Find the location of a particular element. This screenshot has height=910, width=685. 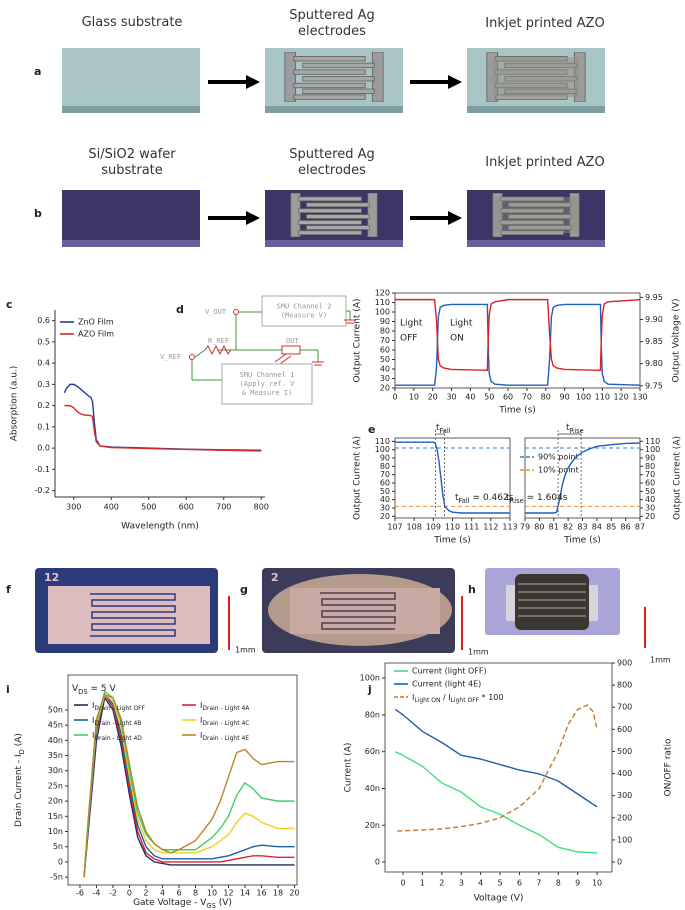

panel-label: i is located at coordinates (8, 689).